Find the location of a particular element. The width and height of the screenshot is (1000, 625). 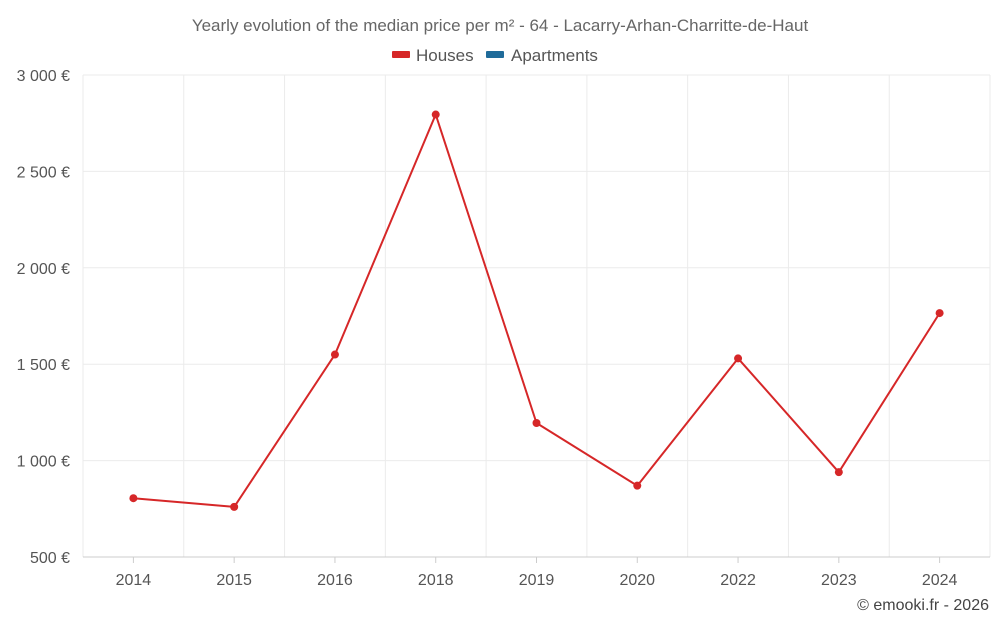

legend-swatch-houses is located at coordinates (401, 54).